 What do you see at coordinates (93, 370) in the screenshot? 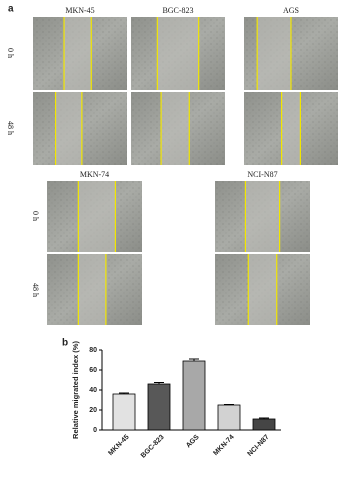
I see `y-tick-label: 60` at bounding box center [93, 370].